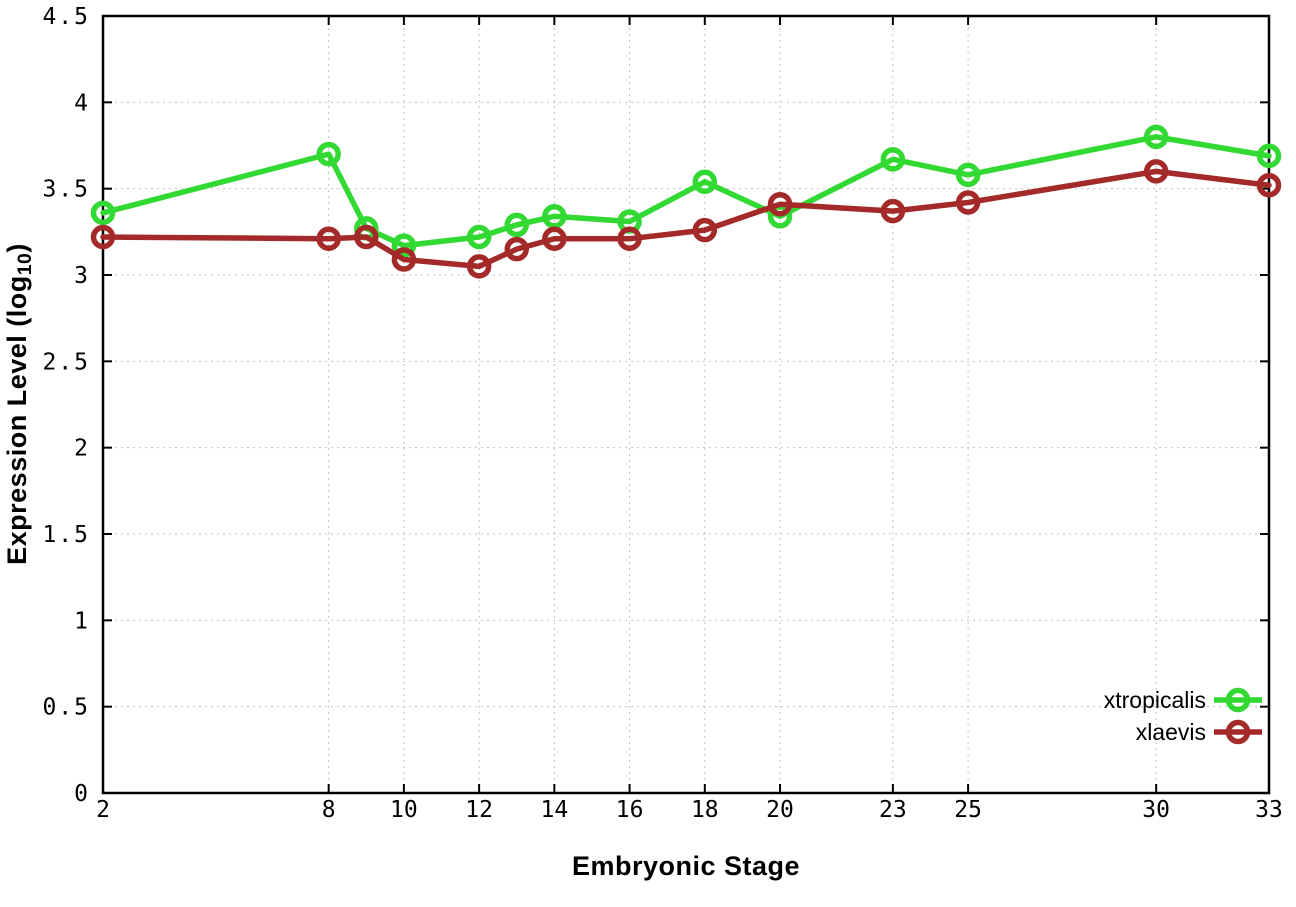  Describe the element at coordinates (66, 17) in the screenshot. I see `y-tick-label: 4.5` at that location.